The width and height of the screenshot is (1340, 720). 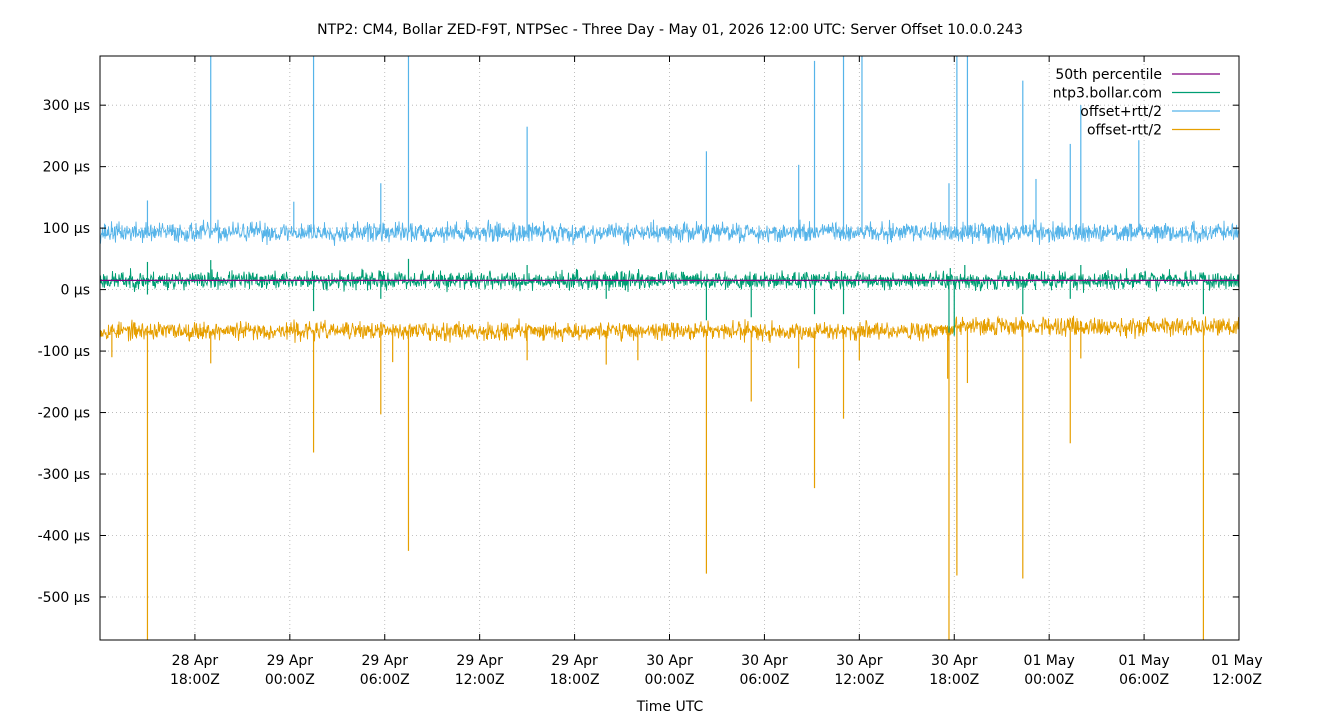 I want to click on x-tick-label: 28 Apr, so click(x=195, y=661).